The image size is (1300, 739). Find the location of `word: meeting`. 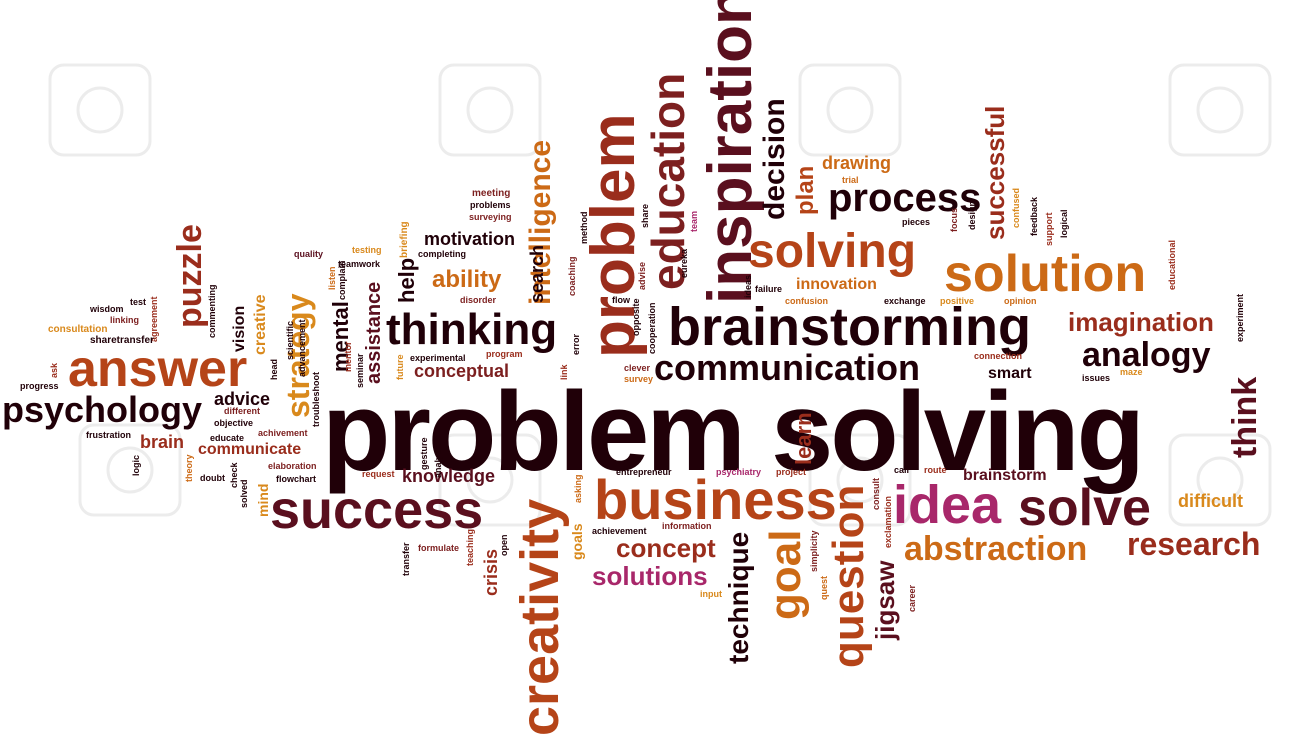

word: meeting is located at coordinates (491, 193).